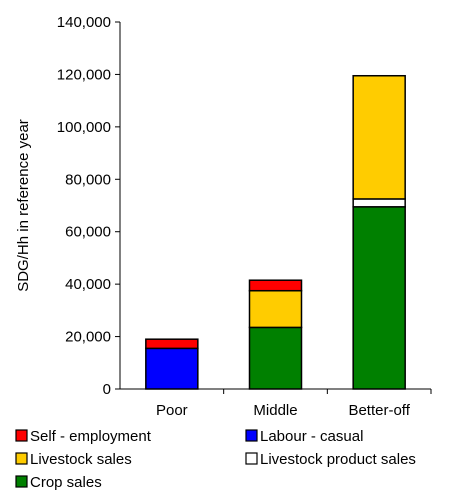 The image size is (464, 498). Describe the element at coordinates (172, 368) in the screenshot. I see `bar-segment-labour-casual` at that location.